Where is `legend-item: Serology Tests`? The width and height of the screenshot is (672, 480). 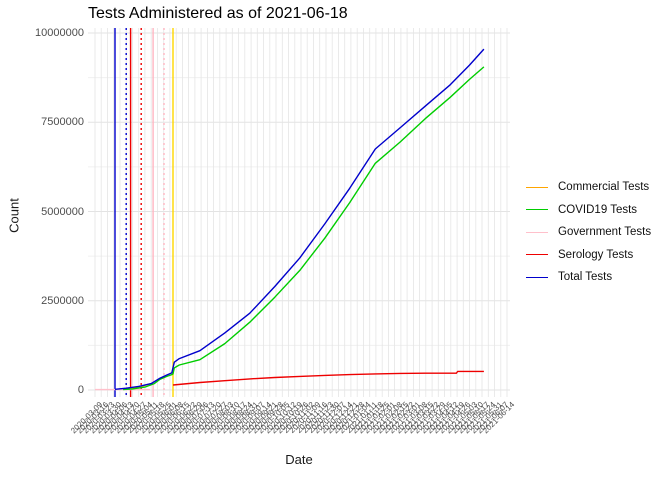
legend-item: Serology Tests is located at coordinates (588, 255).